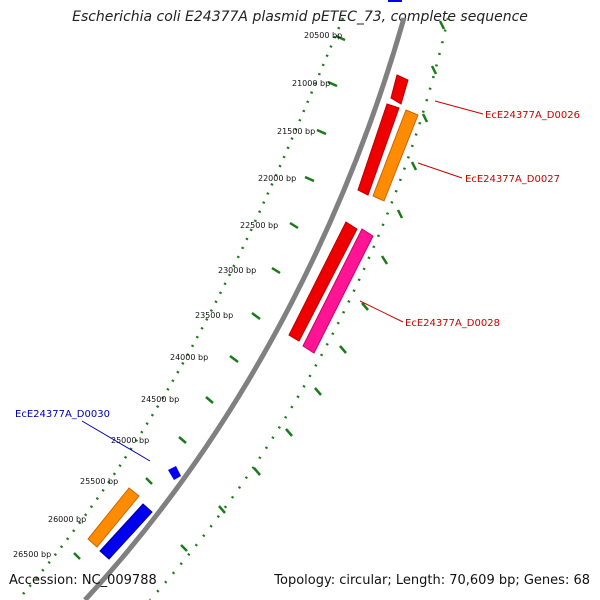 The width and height of the screenshot is (600, 600). What do you see at coordinates (174, 473) in the screenshot?
I see `gene-arrow-d0030-small` at bounding box center [174, 473].